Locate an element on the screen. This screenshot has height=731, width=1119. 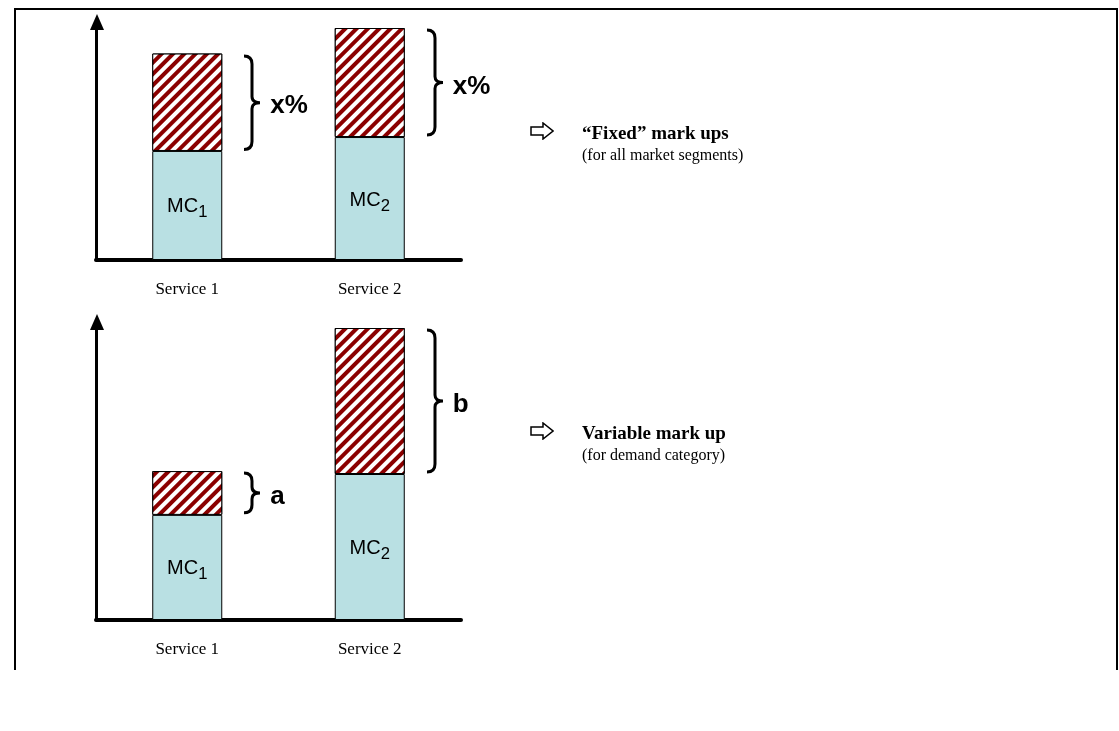
text: (for demand category) is located at coordinates (654, 455).